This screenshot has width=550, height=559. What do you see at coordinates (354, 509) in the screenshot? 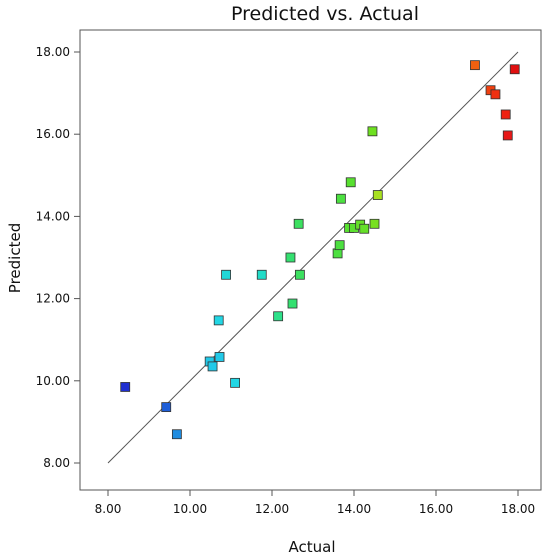
I see `x-tick-label: 14.00` at bounding box center [354, 509].